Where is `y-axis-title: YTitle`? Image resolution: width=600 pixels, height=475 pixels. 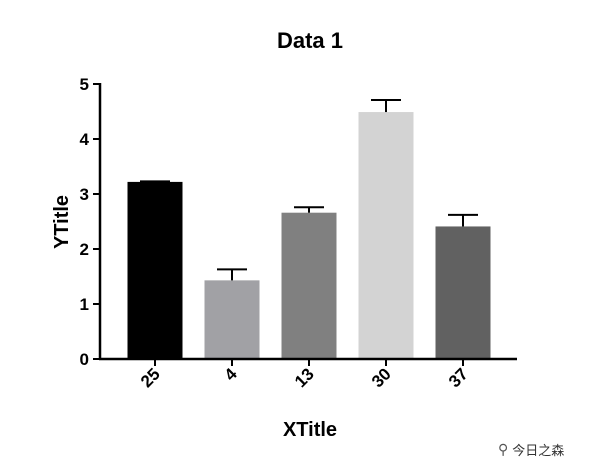 y-axis-title: YTitle is located at coordinates (62, 222).